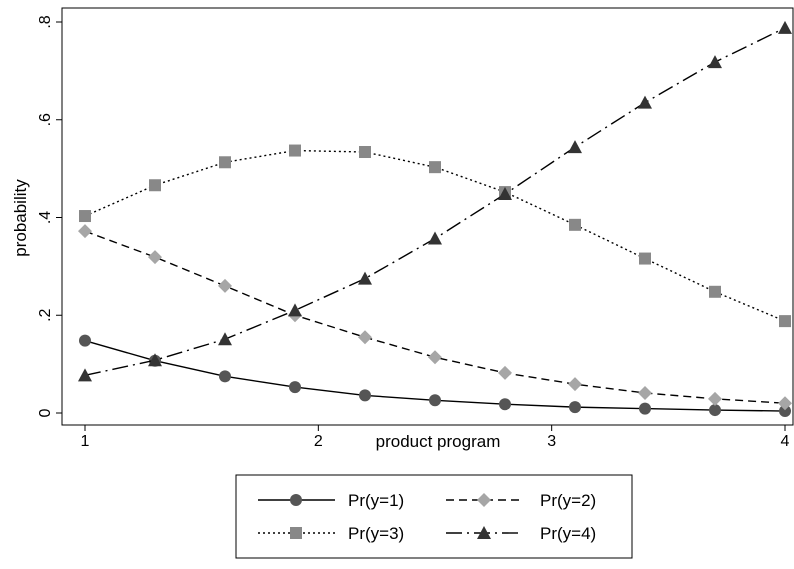 Image resolution: width=794 pixels, height=569 pixels. What do you see at coordinates (331, 500) in the screenshot?
I see `legend-item: Pr(y=1)` at bounding box center [331, 500].